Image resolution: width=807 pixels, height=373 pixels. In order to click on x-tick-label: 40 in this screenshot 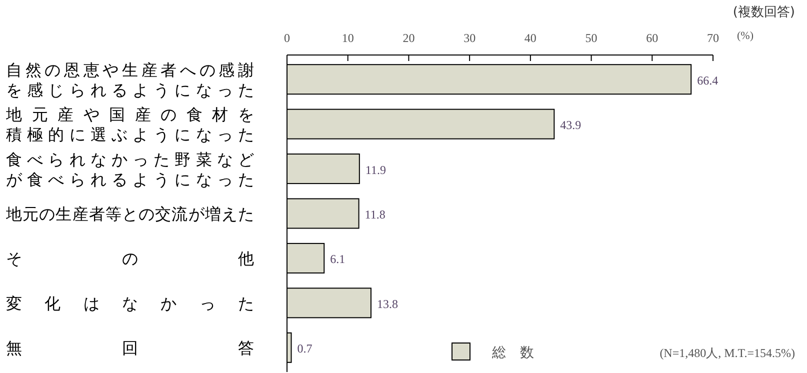, I will do `click(530, 38)`.